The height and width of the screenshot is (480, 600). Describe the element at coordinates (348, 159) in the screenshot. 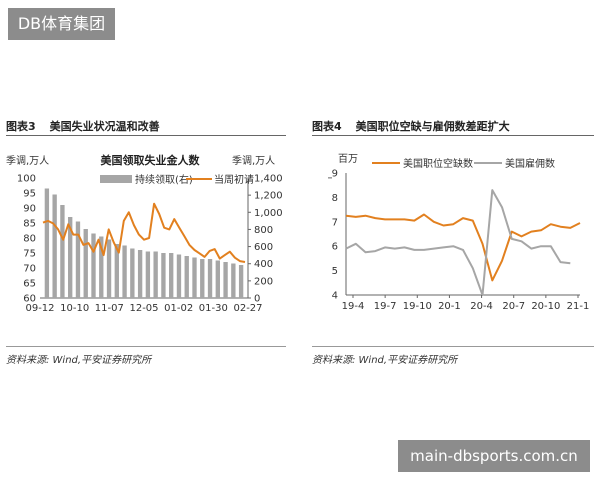

I see `y-axis-title: 百万` at that location.